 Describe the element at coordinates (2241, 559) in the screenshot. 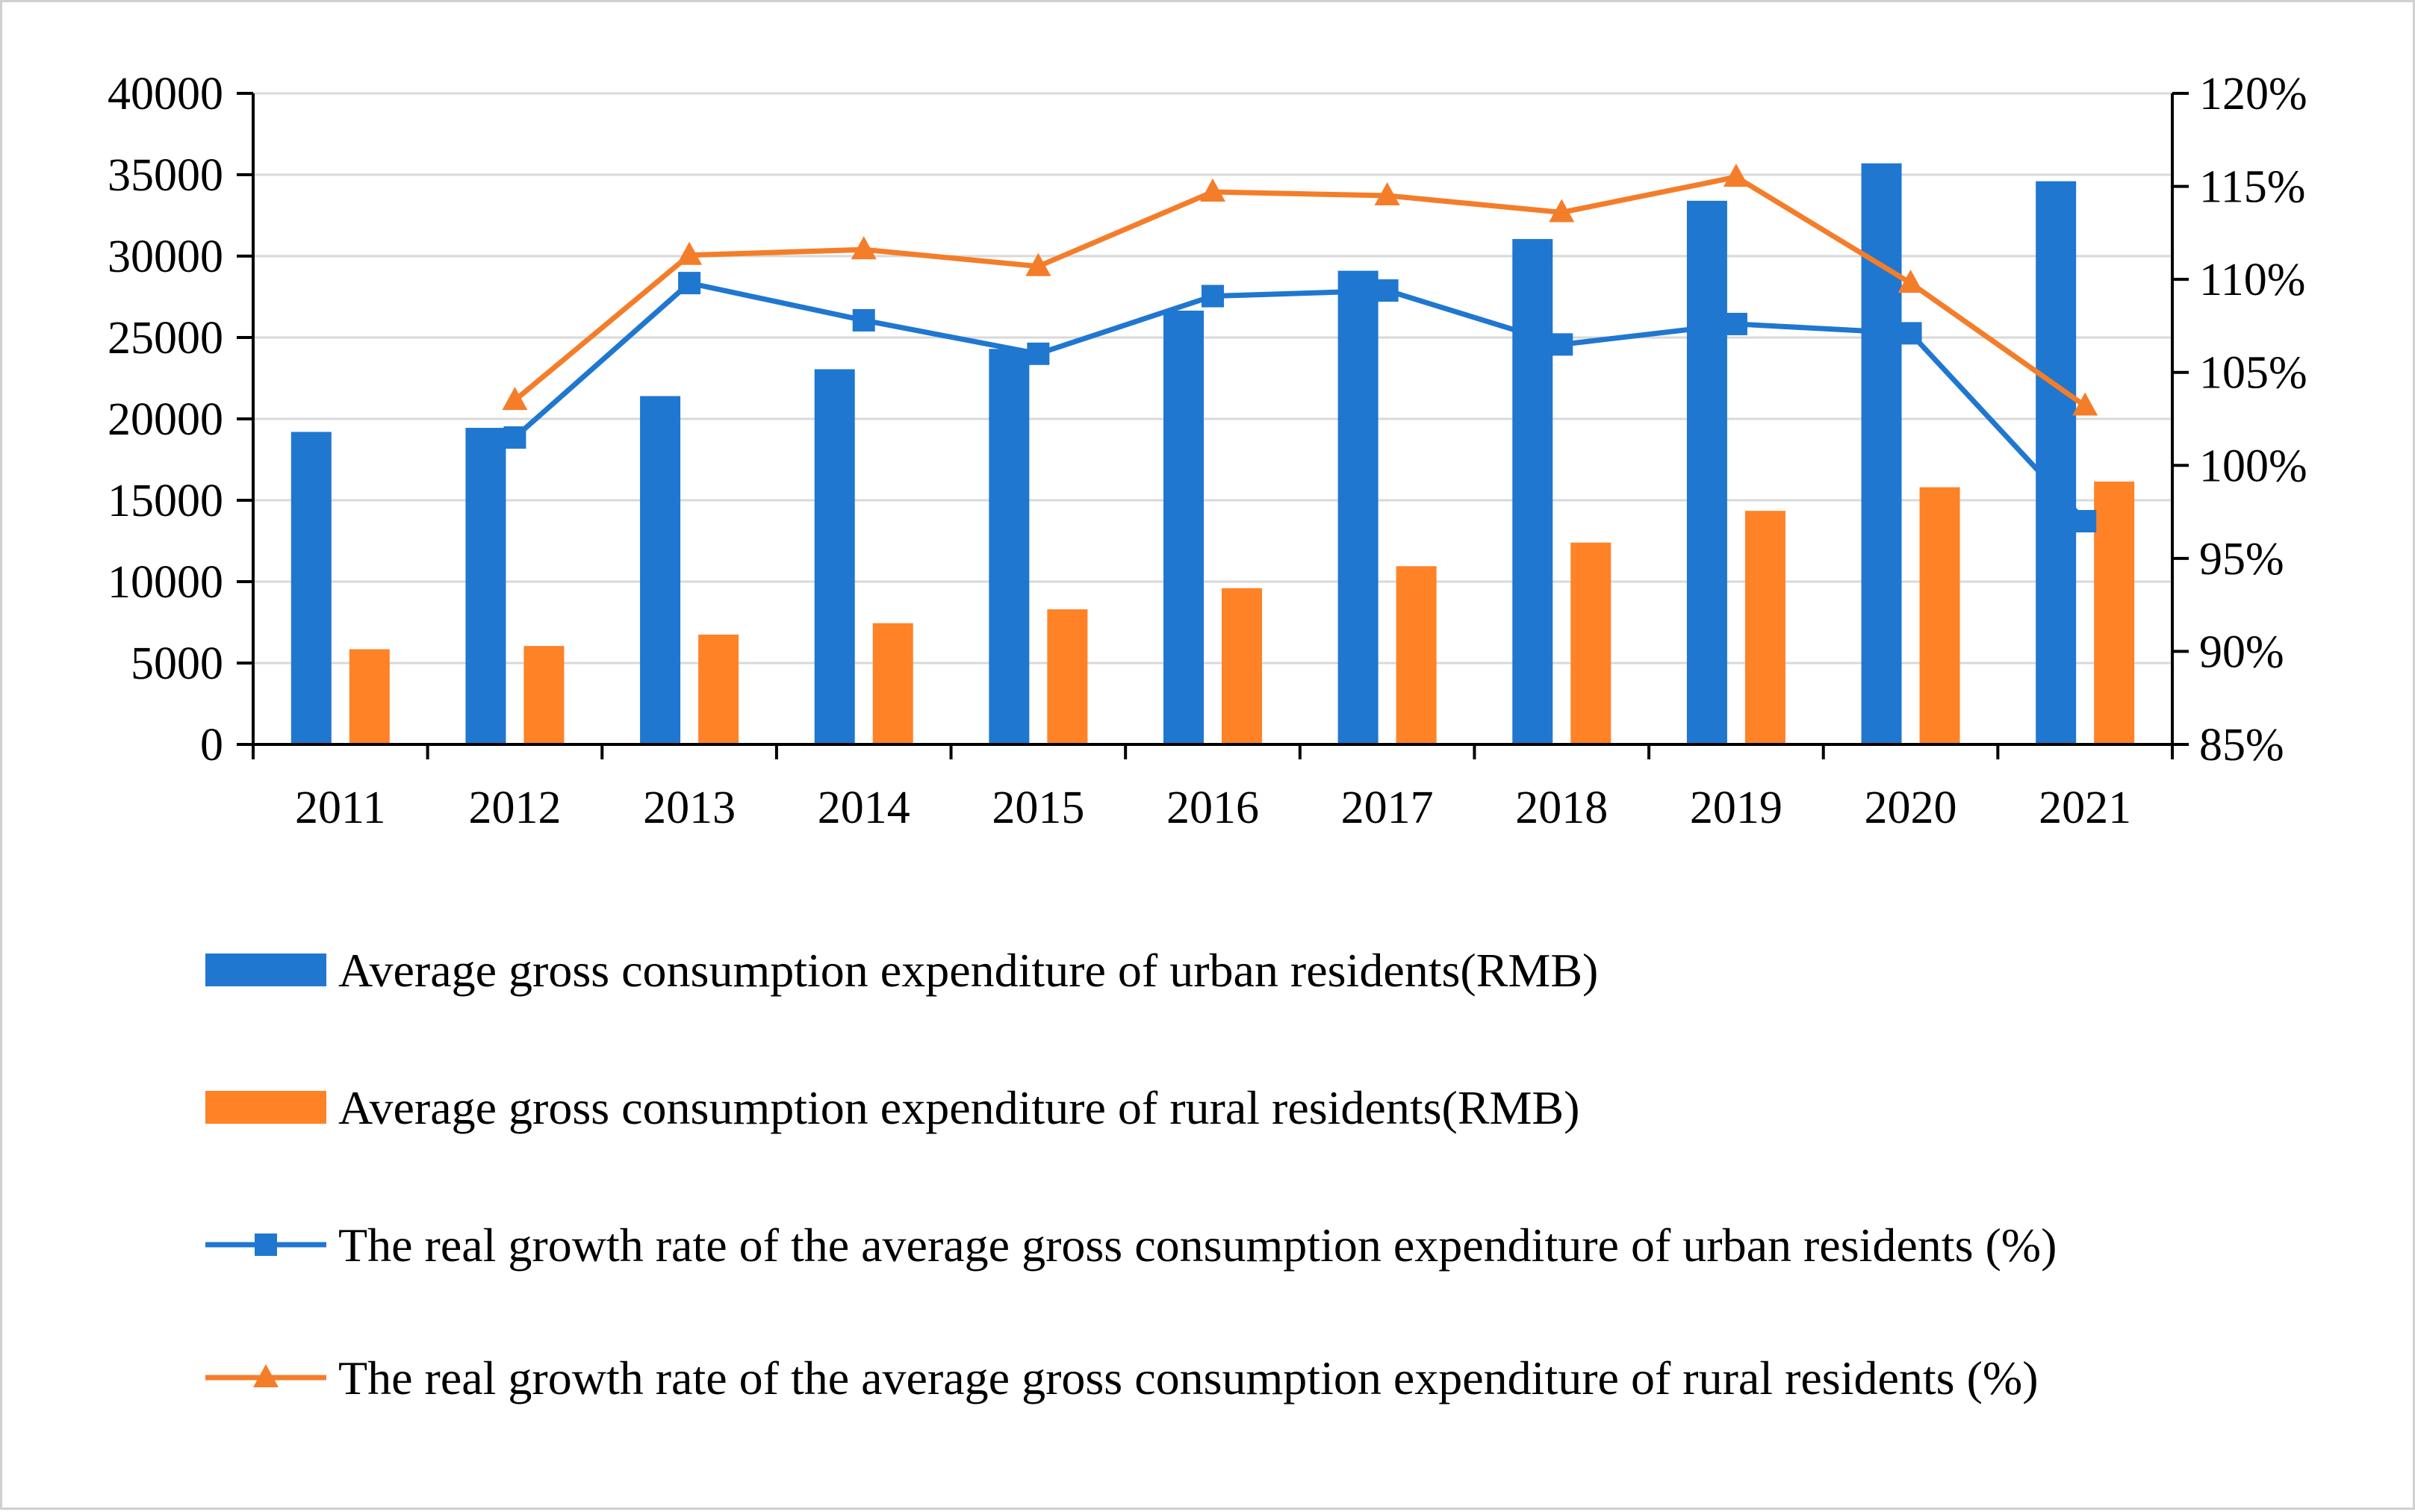

I see `right-tick-label: 95%` at that location.